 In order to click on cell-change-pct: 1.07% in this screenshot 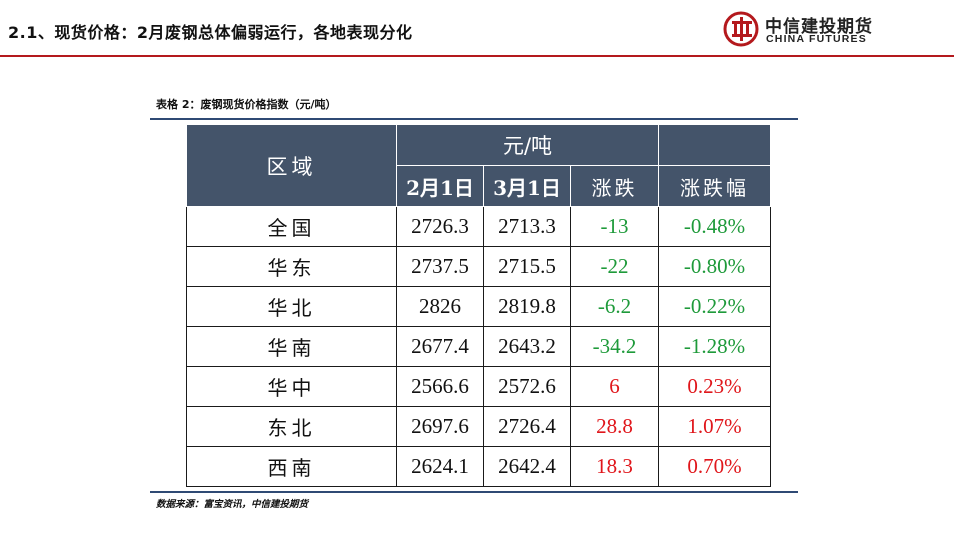, I will do `click(714, 426)`.